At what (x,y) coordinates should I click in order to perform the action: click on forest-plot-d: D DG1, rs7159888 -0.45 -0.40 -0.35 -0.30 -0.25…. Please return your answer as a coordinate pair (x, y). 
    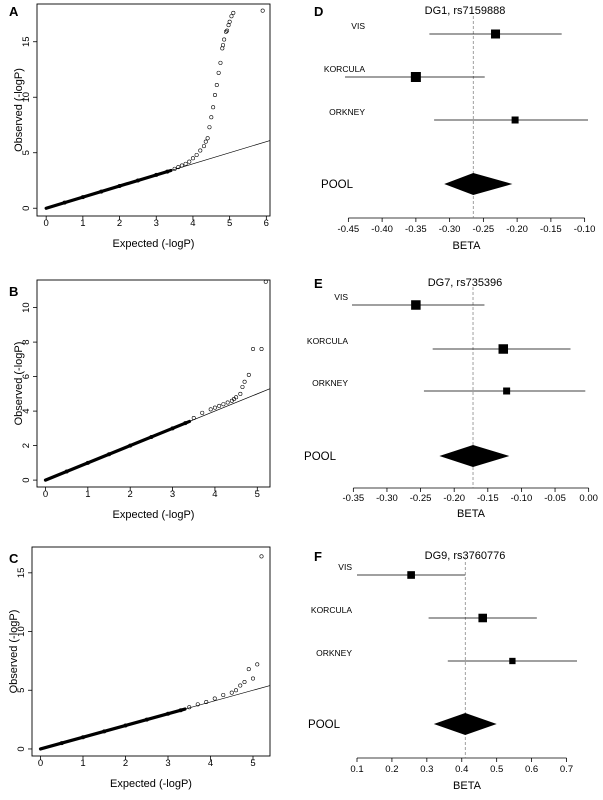
    Looking at the image, I should click on (454, 128).